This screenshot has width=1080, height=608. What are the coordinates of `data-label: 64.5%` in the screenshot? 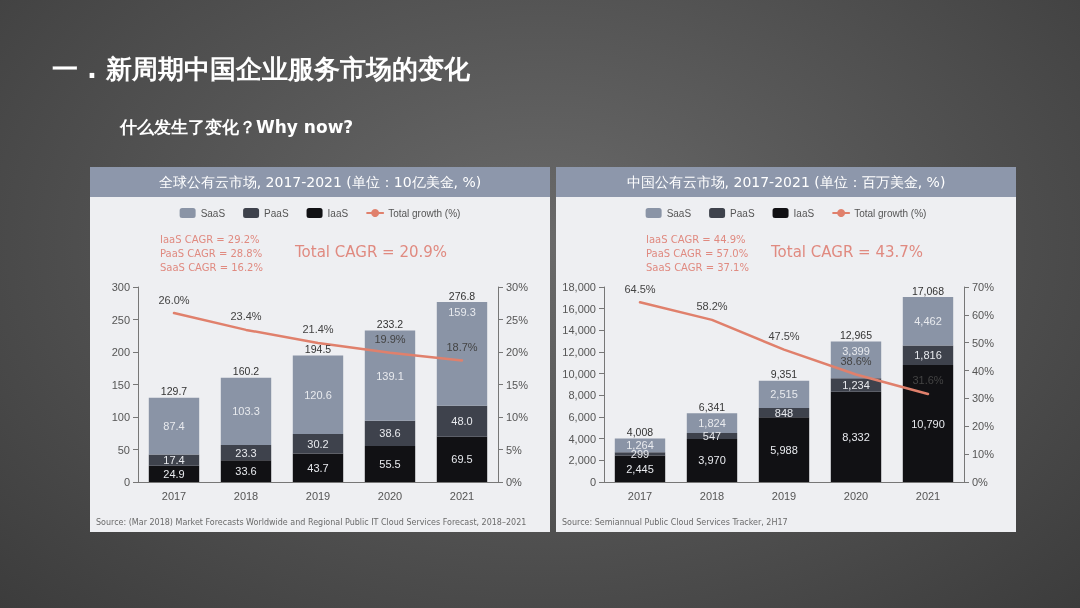 It's located at (640, 288).